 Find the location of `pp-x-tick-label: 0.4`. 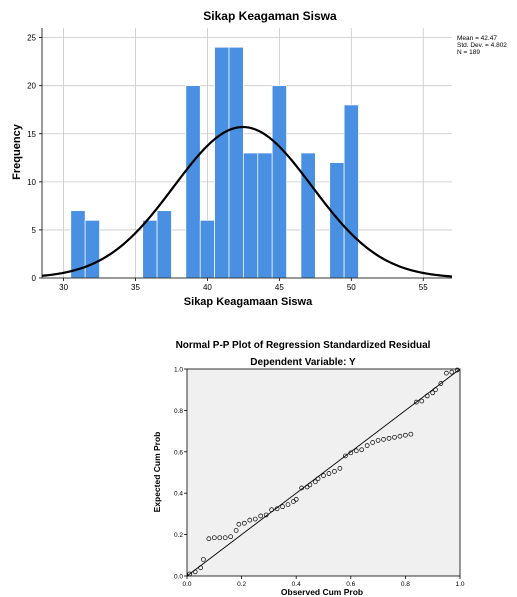

pp-x-tick-label: 0.4 is located at coordinates (296, 584).